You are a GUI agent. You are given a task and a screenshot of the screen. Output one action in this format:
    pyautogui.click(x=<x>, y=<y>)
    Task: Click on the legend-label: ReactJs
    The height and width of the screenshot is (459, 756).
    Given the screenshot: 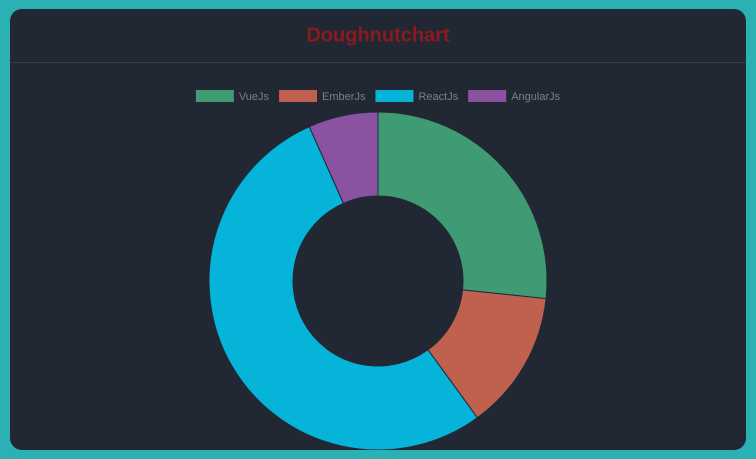 What is the action you would take?
    pyautogui.click(x=438, y=97)
    